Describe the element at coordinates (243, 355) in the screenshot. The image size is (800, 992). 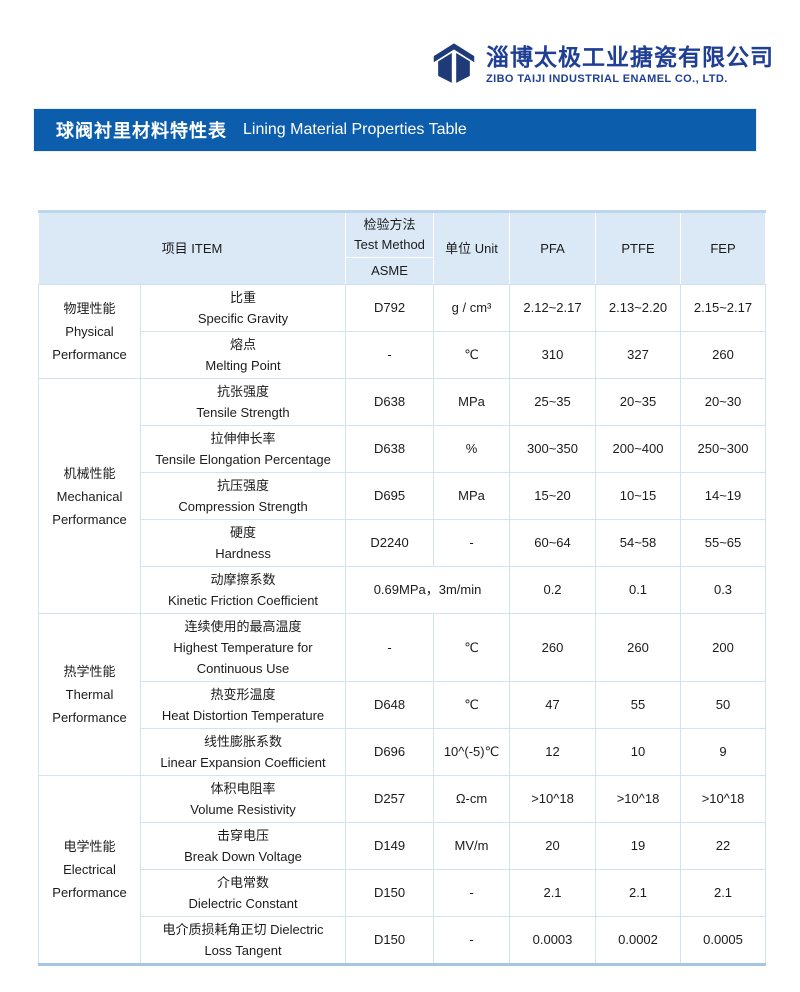
I see `property-name-cell: 熔点 Melting Point` at that location.